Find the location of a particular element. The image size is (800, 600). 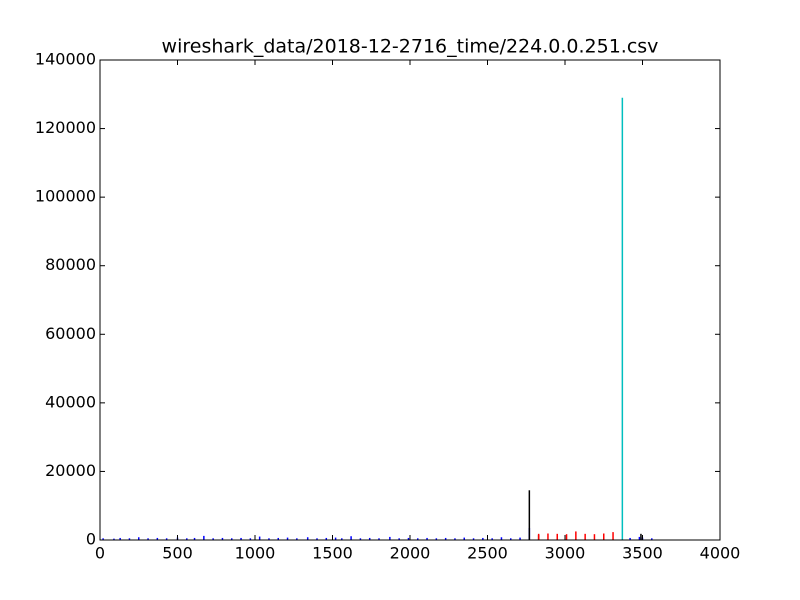

x-tick-label: 3500 is located at coordinates (642, 553).